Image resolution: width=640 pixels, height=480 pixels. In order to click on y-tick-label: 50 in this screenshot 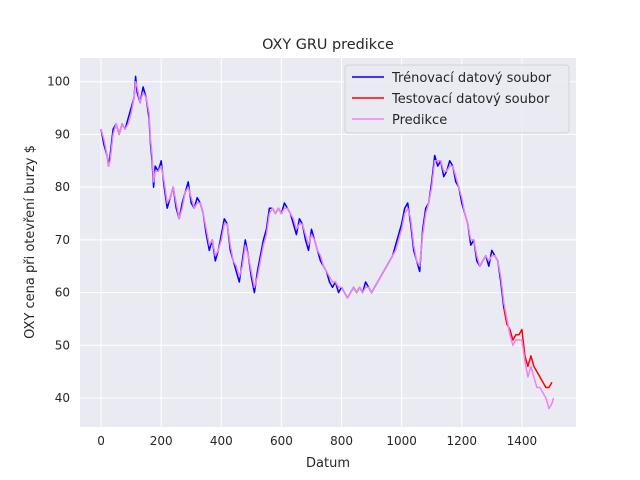, I will do `click(62, 345)`.